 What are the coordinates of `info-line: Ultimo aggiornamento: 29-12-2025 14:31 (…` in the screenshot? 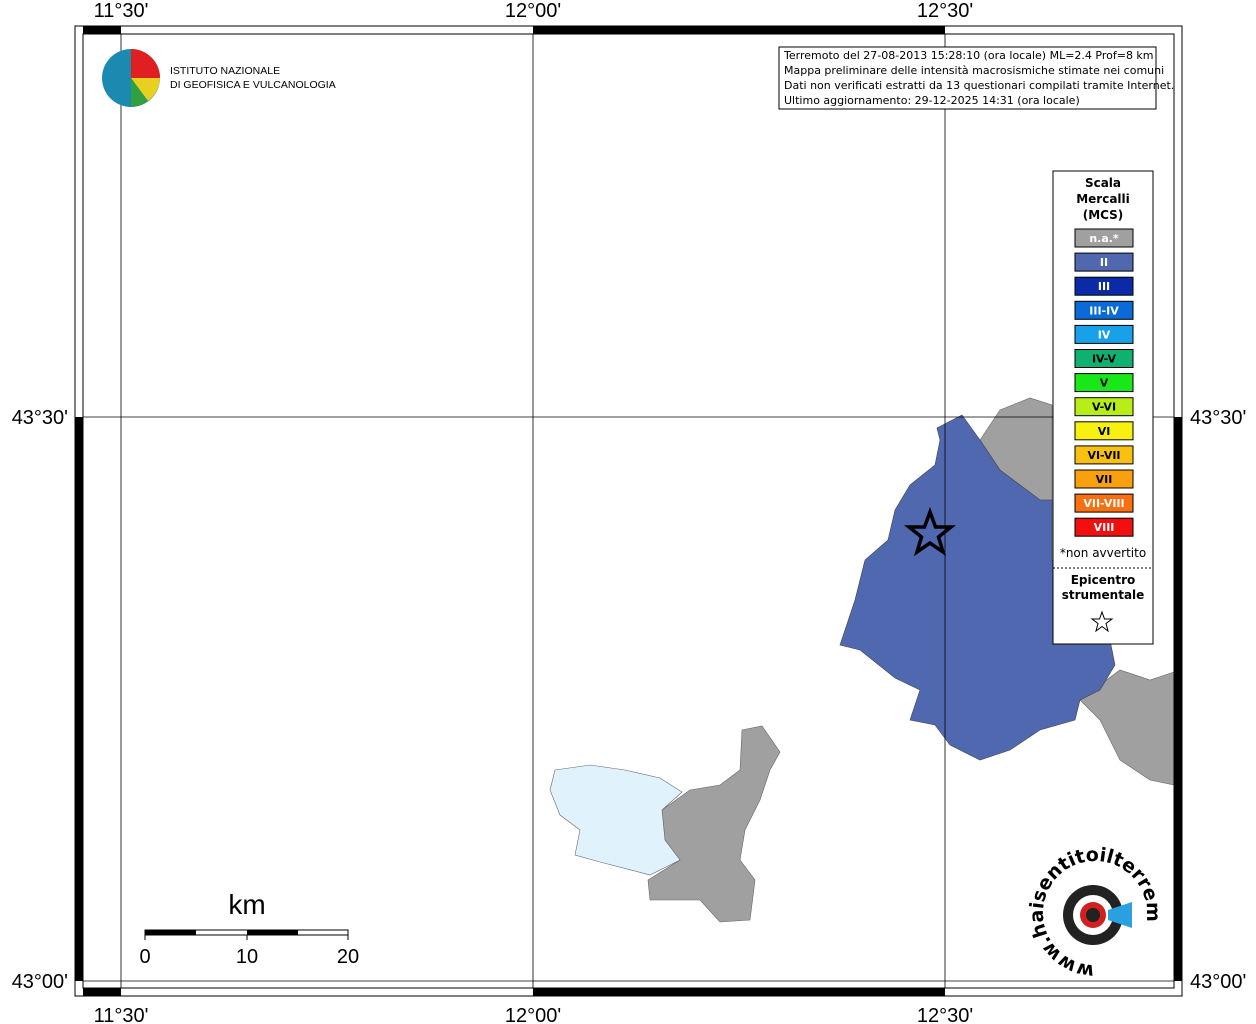 It's located at (932, 100).